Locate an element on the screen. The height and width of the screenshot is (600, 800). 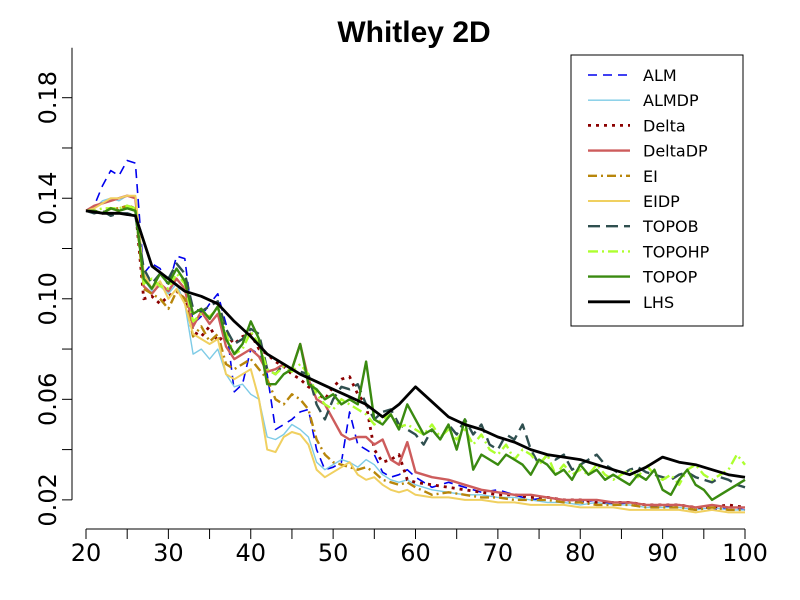
x-tick-label: 70 is located at coordinates (498, 553).